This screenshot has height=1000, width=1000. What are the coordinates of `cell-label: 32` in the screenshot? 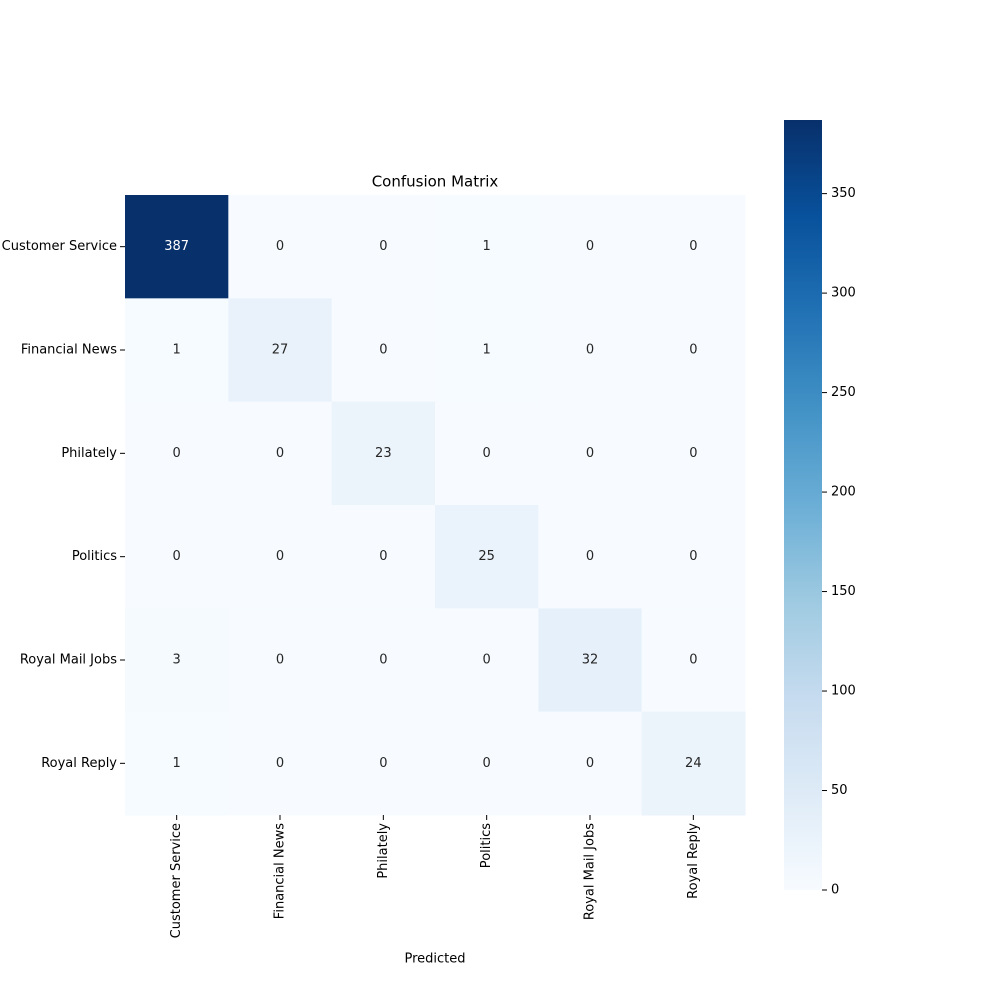 It's located at (590, 660).